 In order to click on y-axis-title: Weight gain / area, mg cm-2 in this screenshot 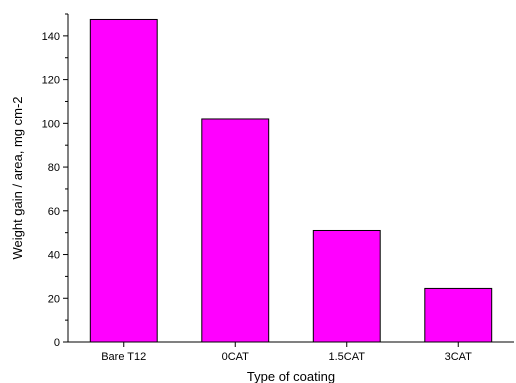, I will do `click(17, 177)`.